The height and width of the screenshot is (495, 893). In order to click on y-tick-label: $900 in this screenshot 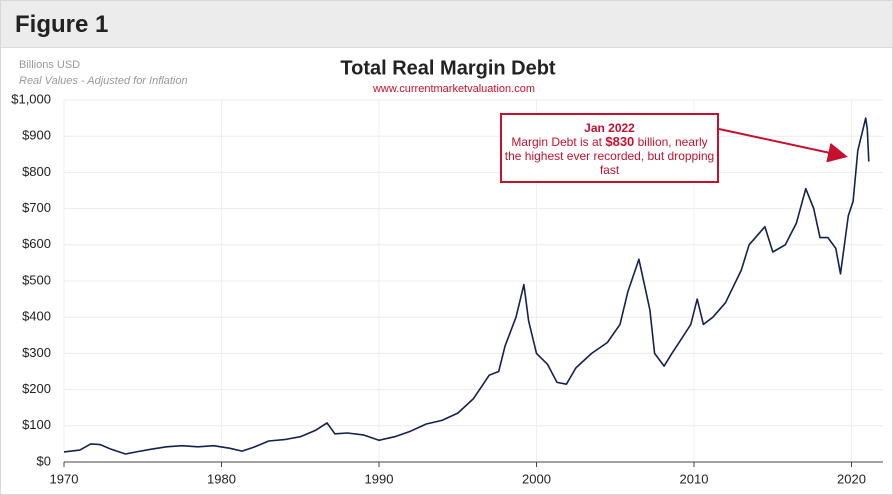, I will do `click(36, 135)`.